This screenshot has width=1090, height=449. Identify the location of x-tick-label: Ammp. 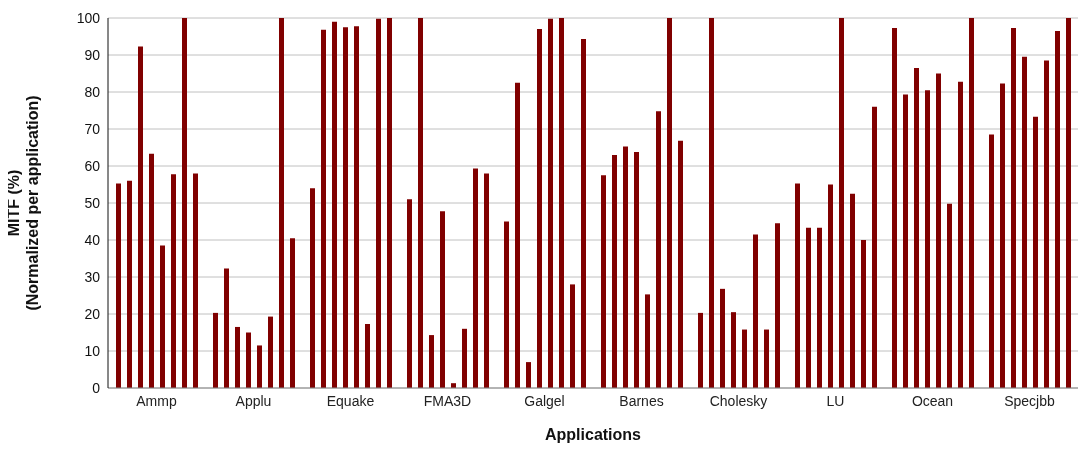
(156, 400).